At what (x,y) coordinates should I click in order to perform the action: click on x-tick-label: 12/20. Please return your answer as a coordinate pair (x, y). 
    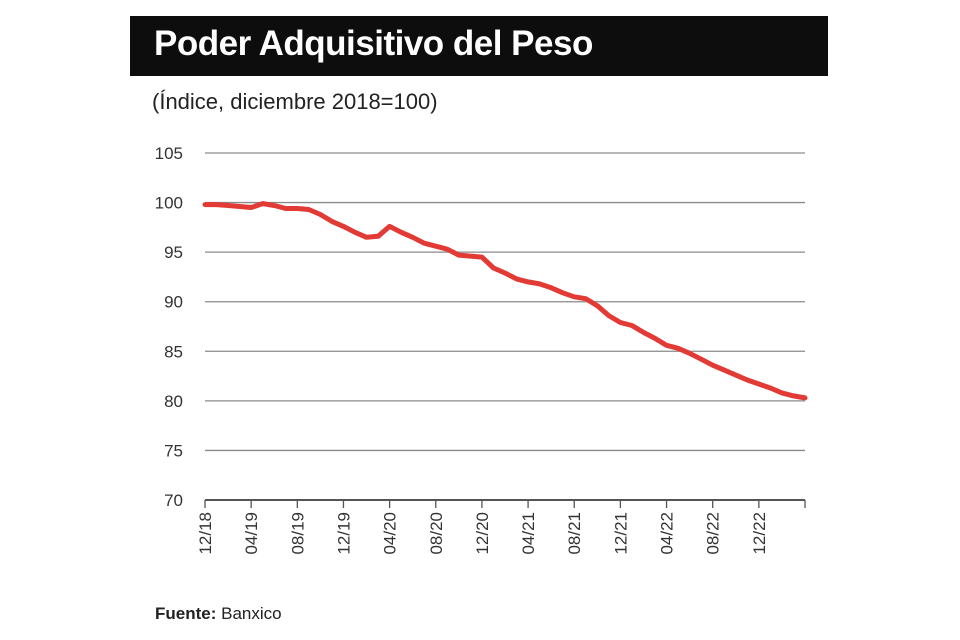
    Looking at the image, I should click on (482, 533).